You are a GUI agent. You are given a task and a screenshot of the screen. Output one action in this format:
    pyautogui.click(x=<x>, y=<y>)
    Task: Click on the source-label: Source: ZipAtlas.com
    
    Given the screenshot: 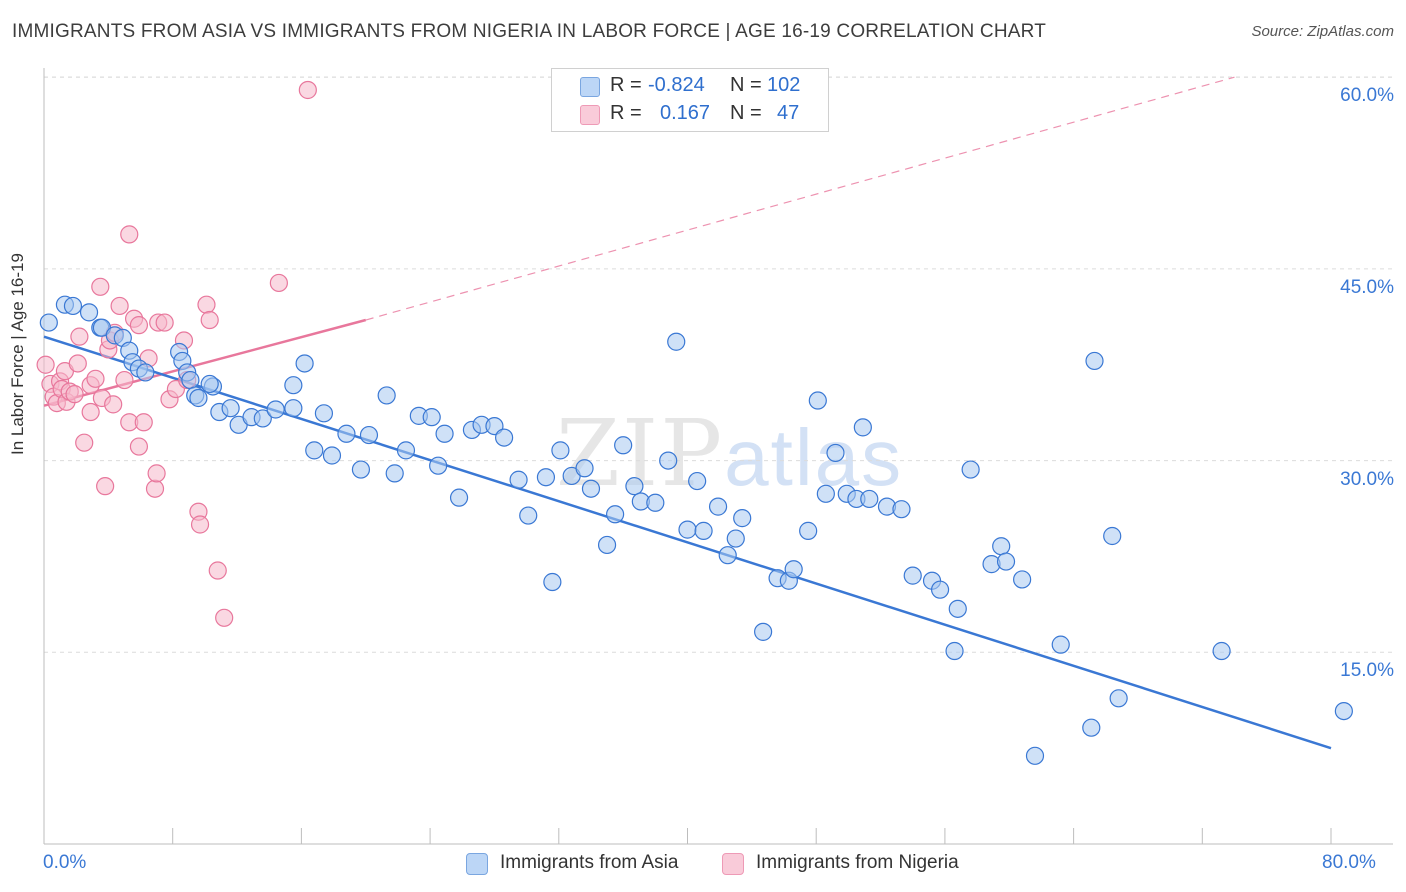 What is the action you would take?
    pyautogui.click(x=1322, y=31)
    